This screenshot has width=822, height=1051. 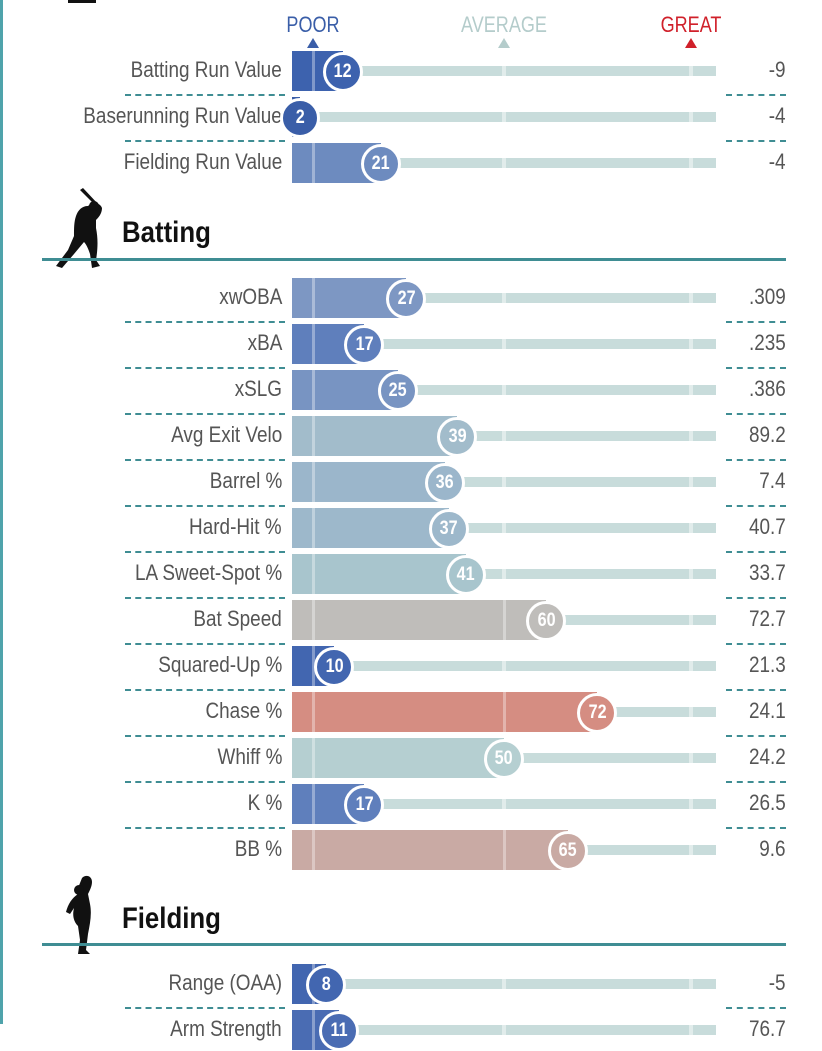 I want to click on metric-value: 9.6, so click(x=772, y=848).